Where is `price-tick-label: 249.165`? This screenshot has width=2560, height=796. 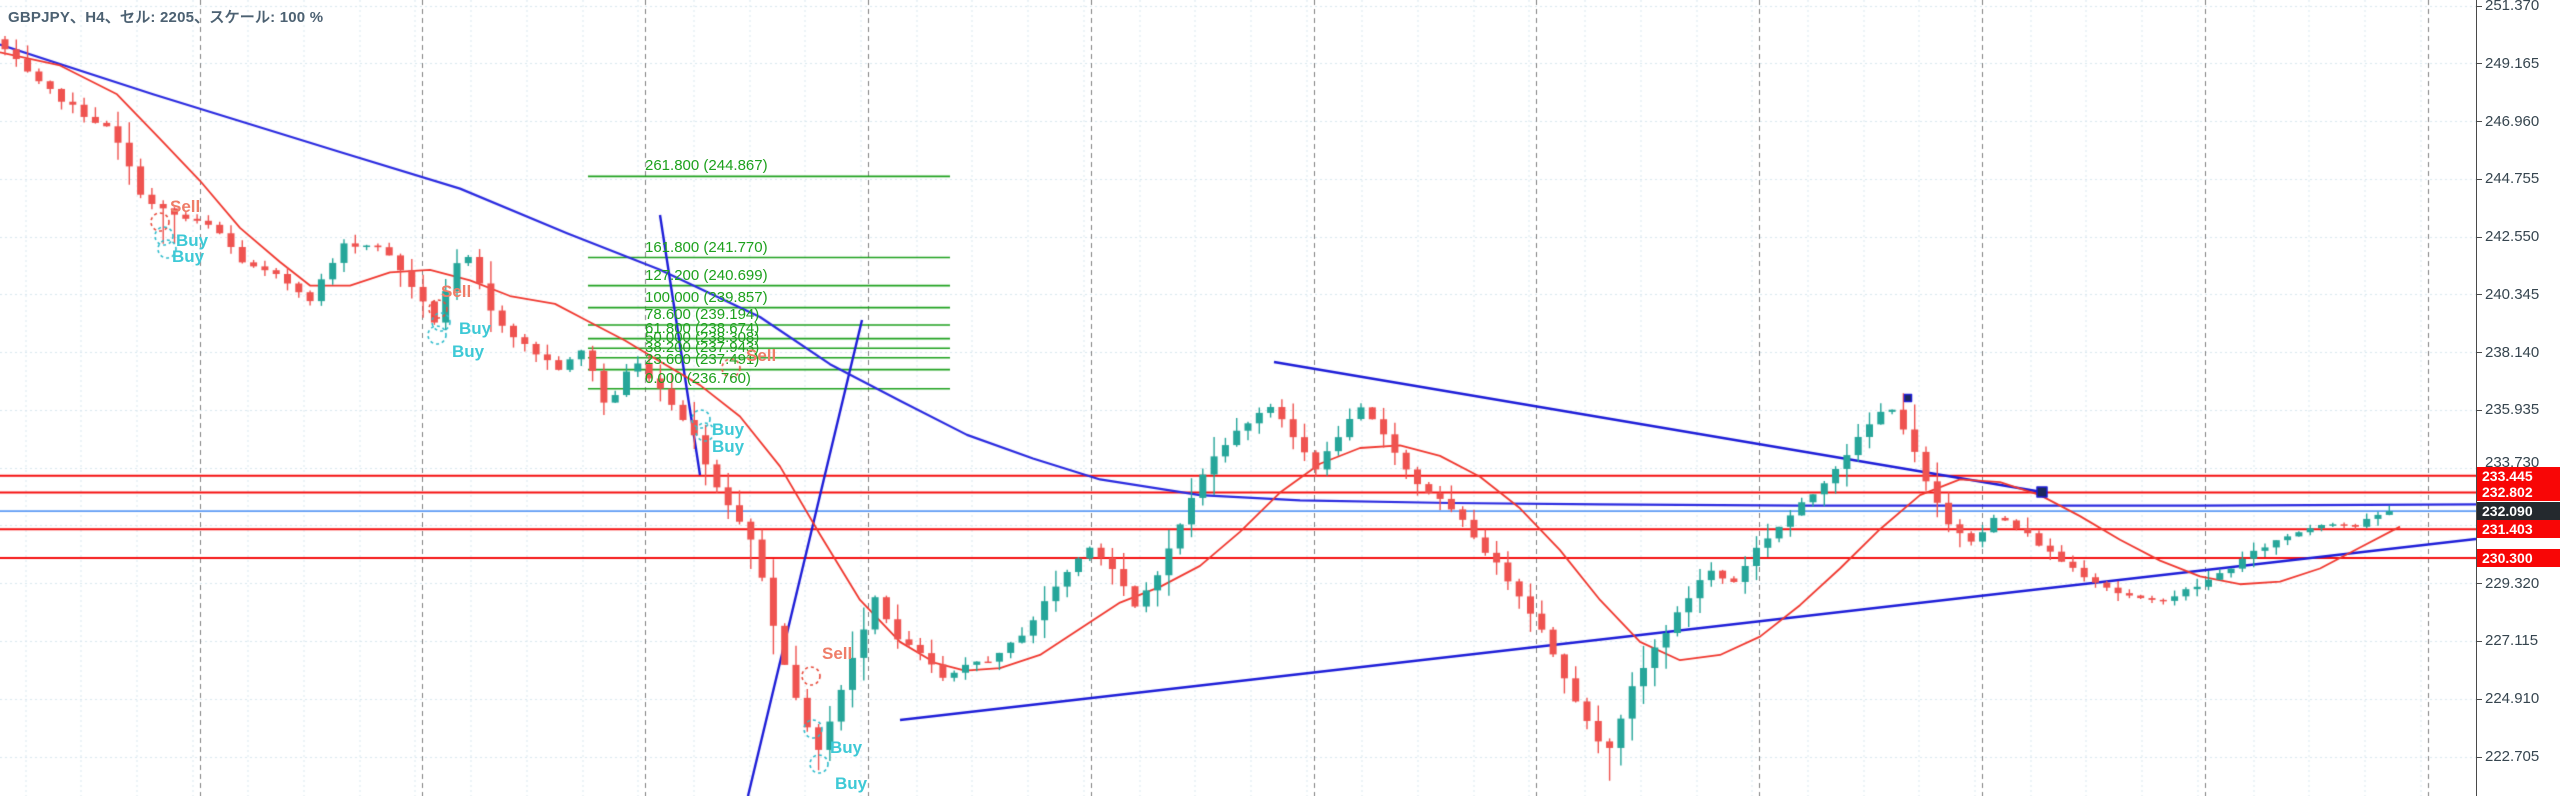
price-tick-label: 249.165 is located at coordinates (2512, 63).